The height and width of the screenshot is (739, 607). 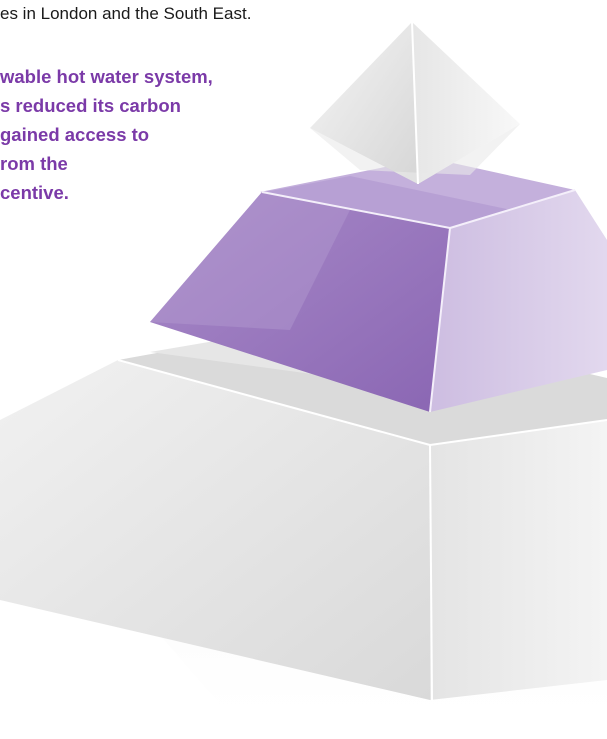 I want to click on intro-text: es in London and the South East., so click(x=126, y=13).